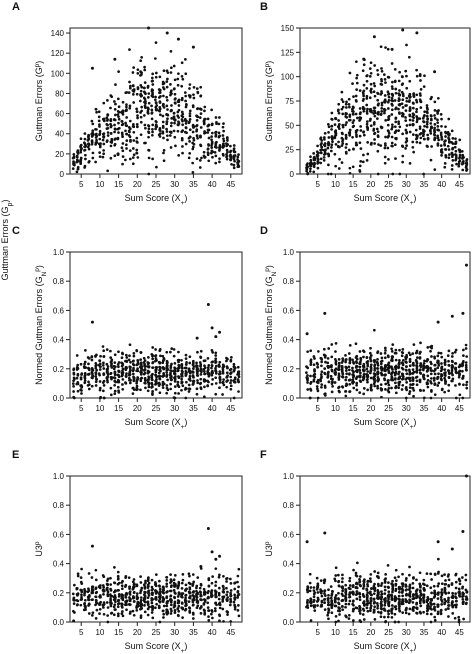  I want to click on x-tick-label: 40, so click(212, 408).